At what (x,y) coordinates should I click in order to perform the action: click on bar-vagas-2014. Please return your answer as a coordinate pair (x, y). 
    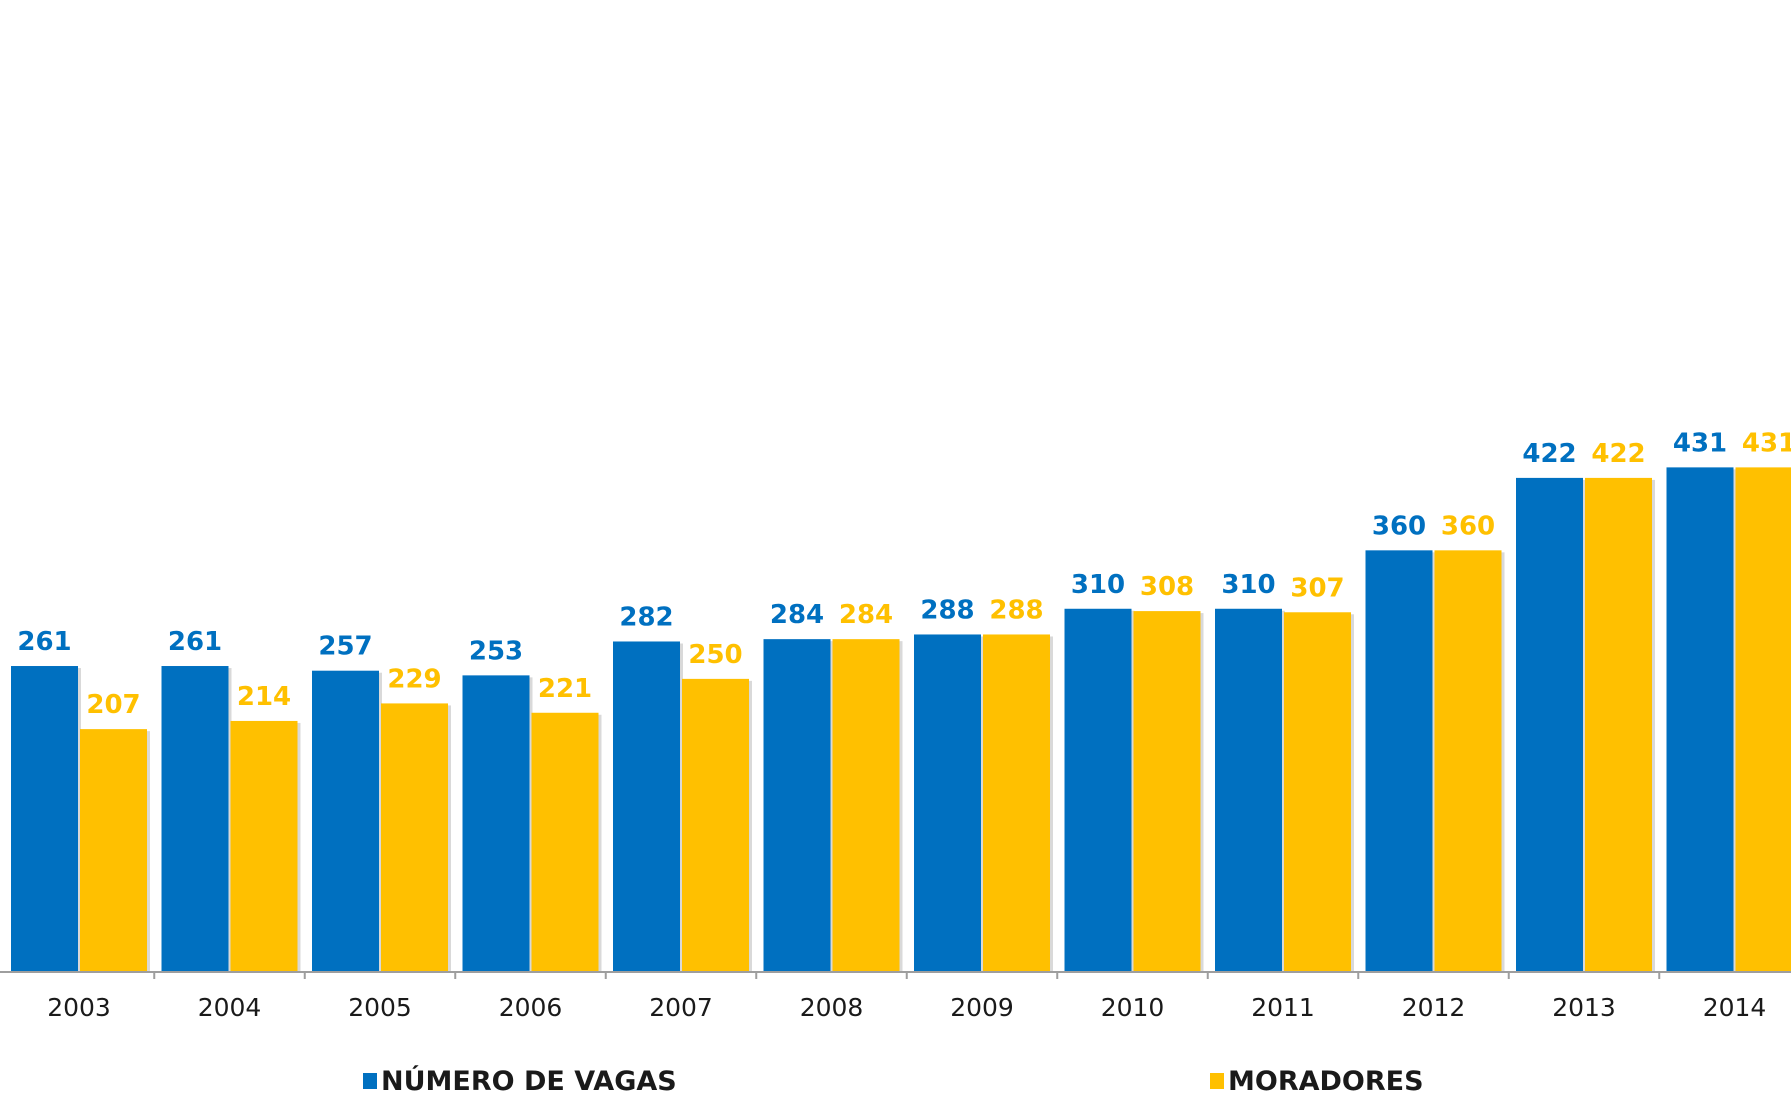
    Looking at the image, I should click on (1700, 719).